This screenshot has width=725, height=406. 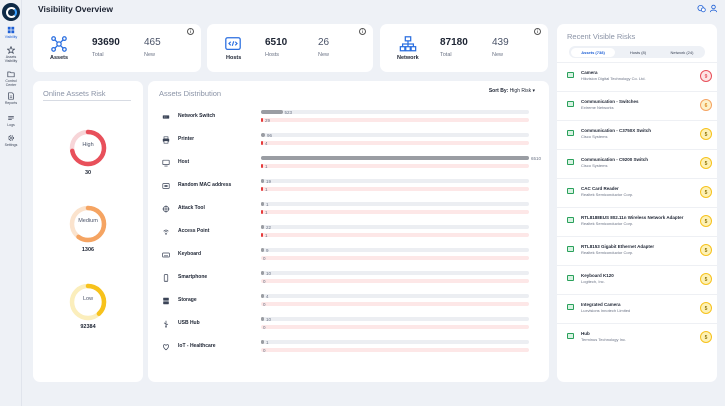 I want to click on sidebar-item-visibility: Visibility, so click(x=11, y=32).